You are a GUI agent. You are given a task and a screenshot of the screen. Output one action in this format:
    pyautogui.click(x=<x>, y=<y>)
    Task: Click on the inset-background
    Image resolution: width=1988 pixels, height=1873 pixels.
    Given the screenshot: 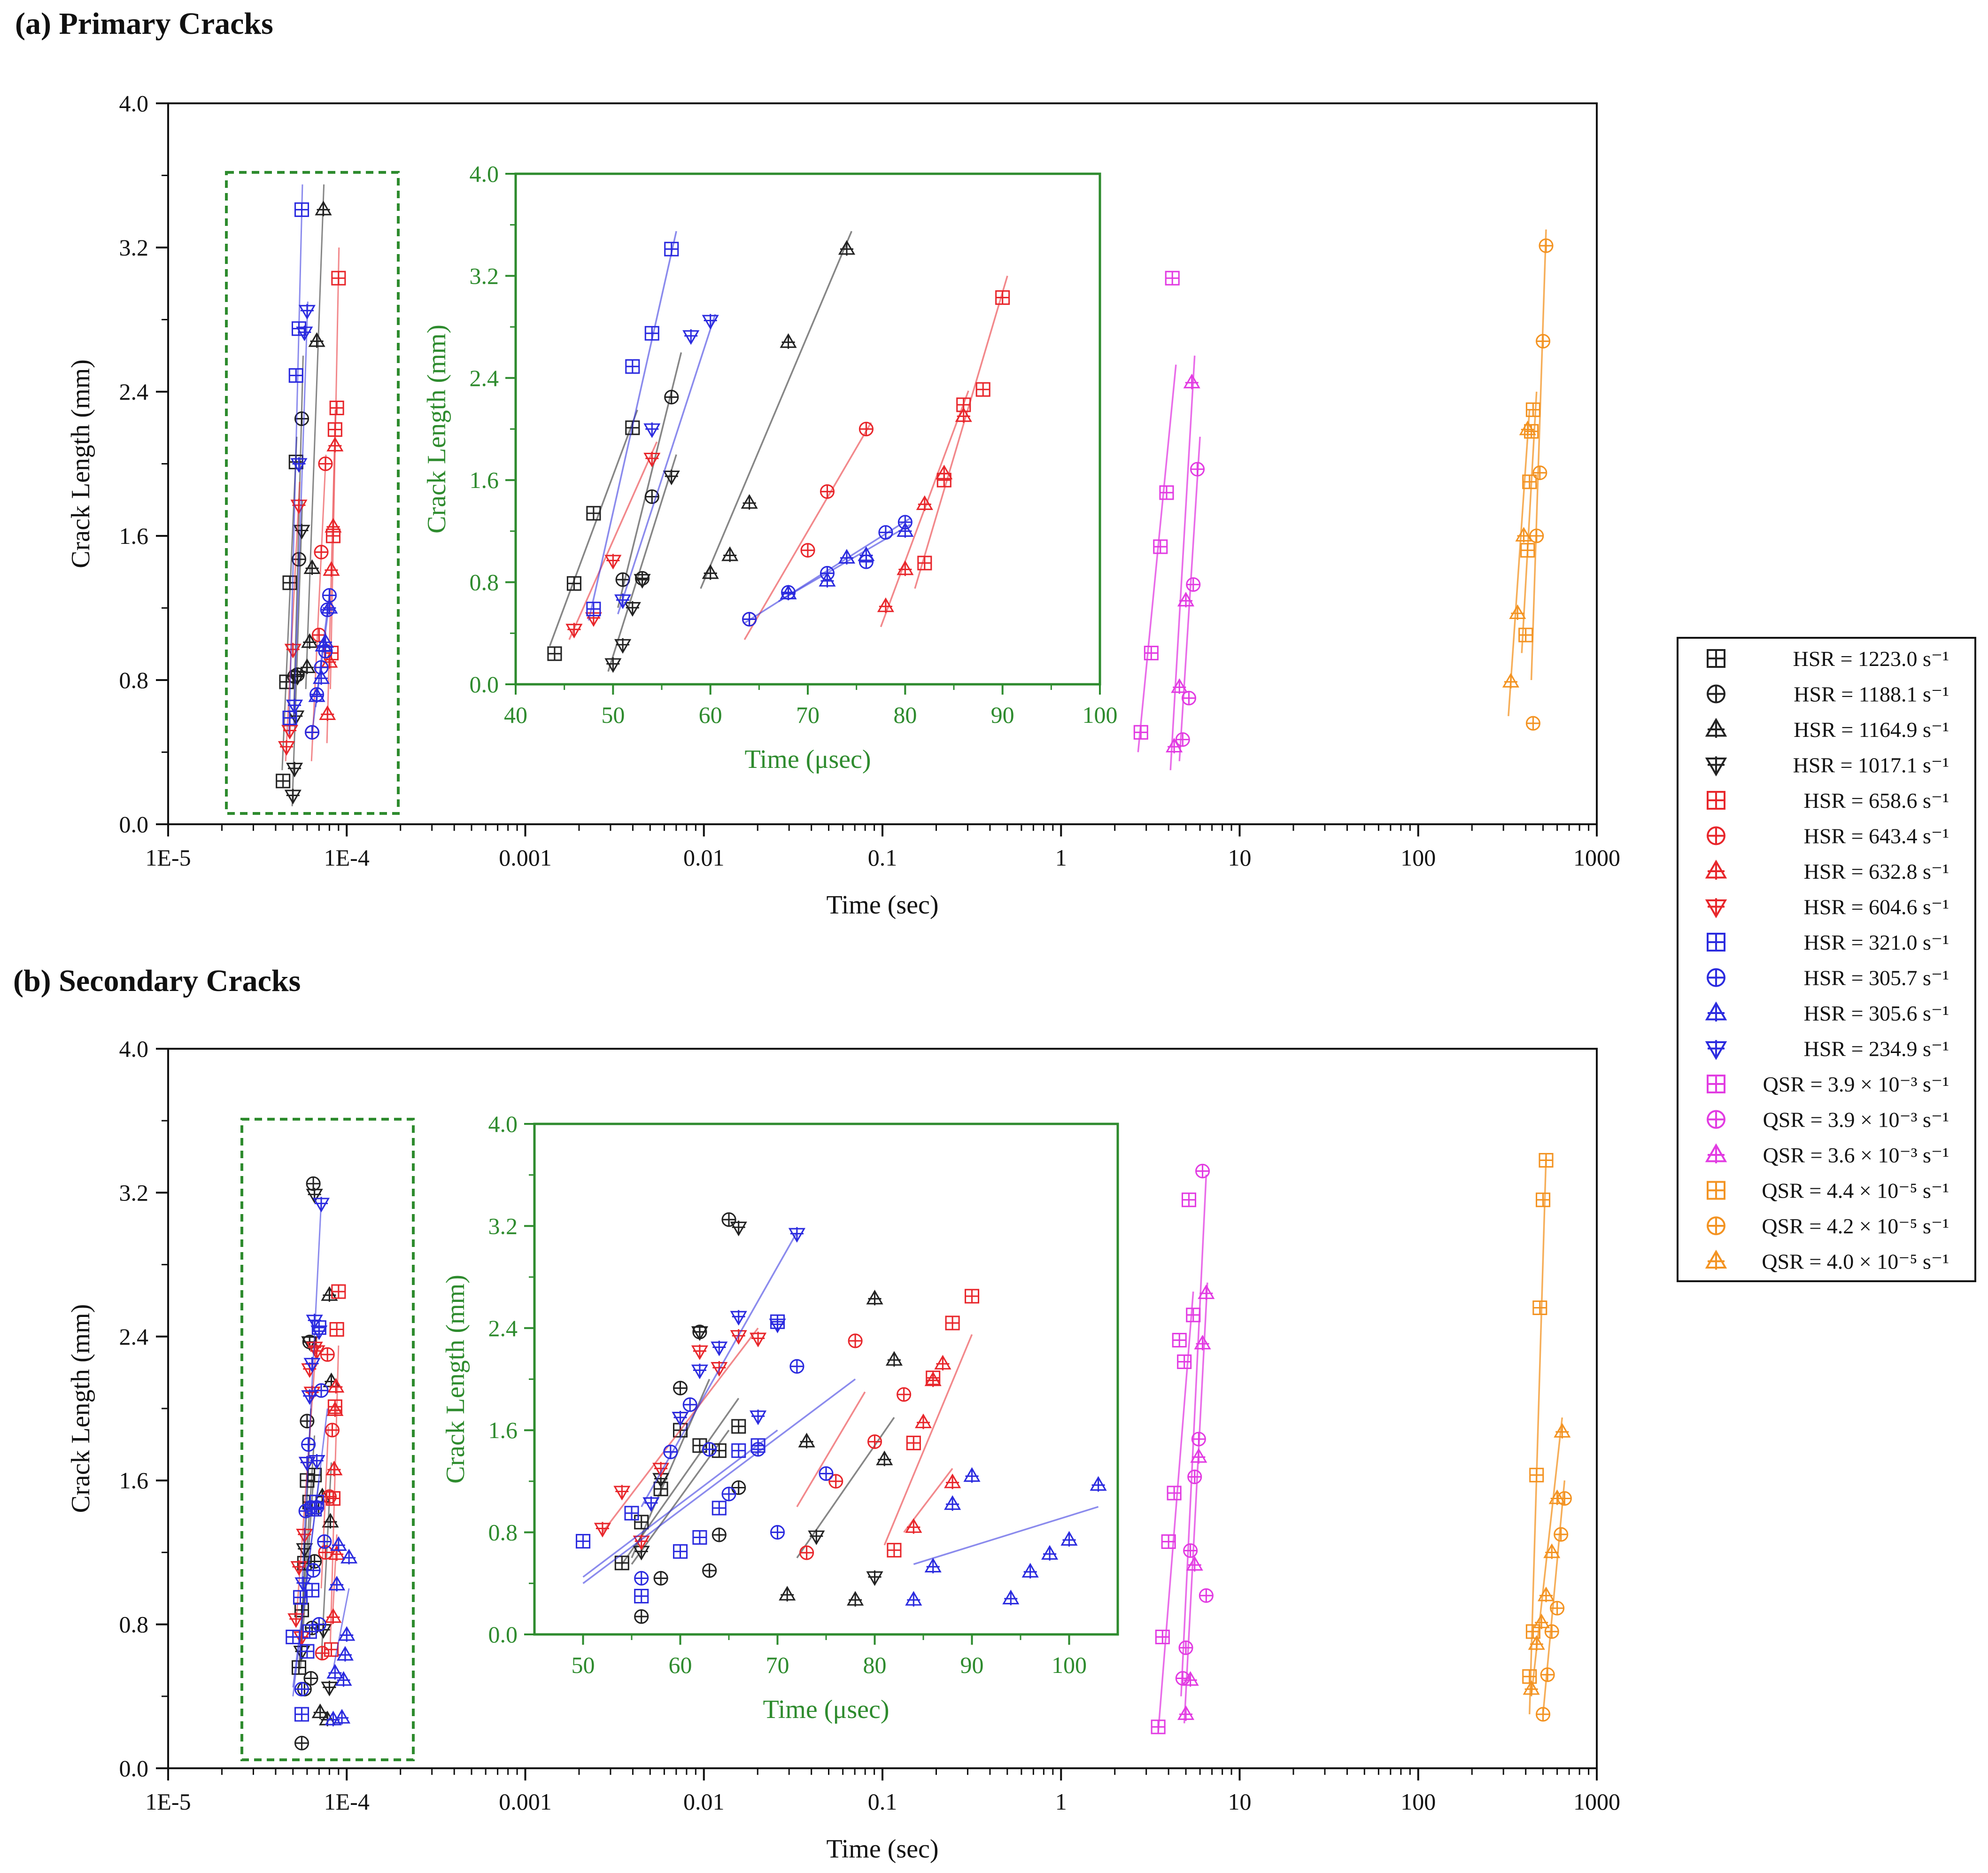 What is the action you would take?
    pyautogui.click(x=808, y=429)
    